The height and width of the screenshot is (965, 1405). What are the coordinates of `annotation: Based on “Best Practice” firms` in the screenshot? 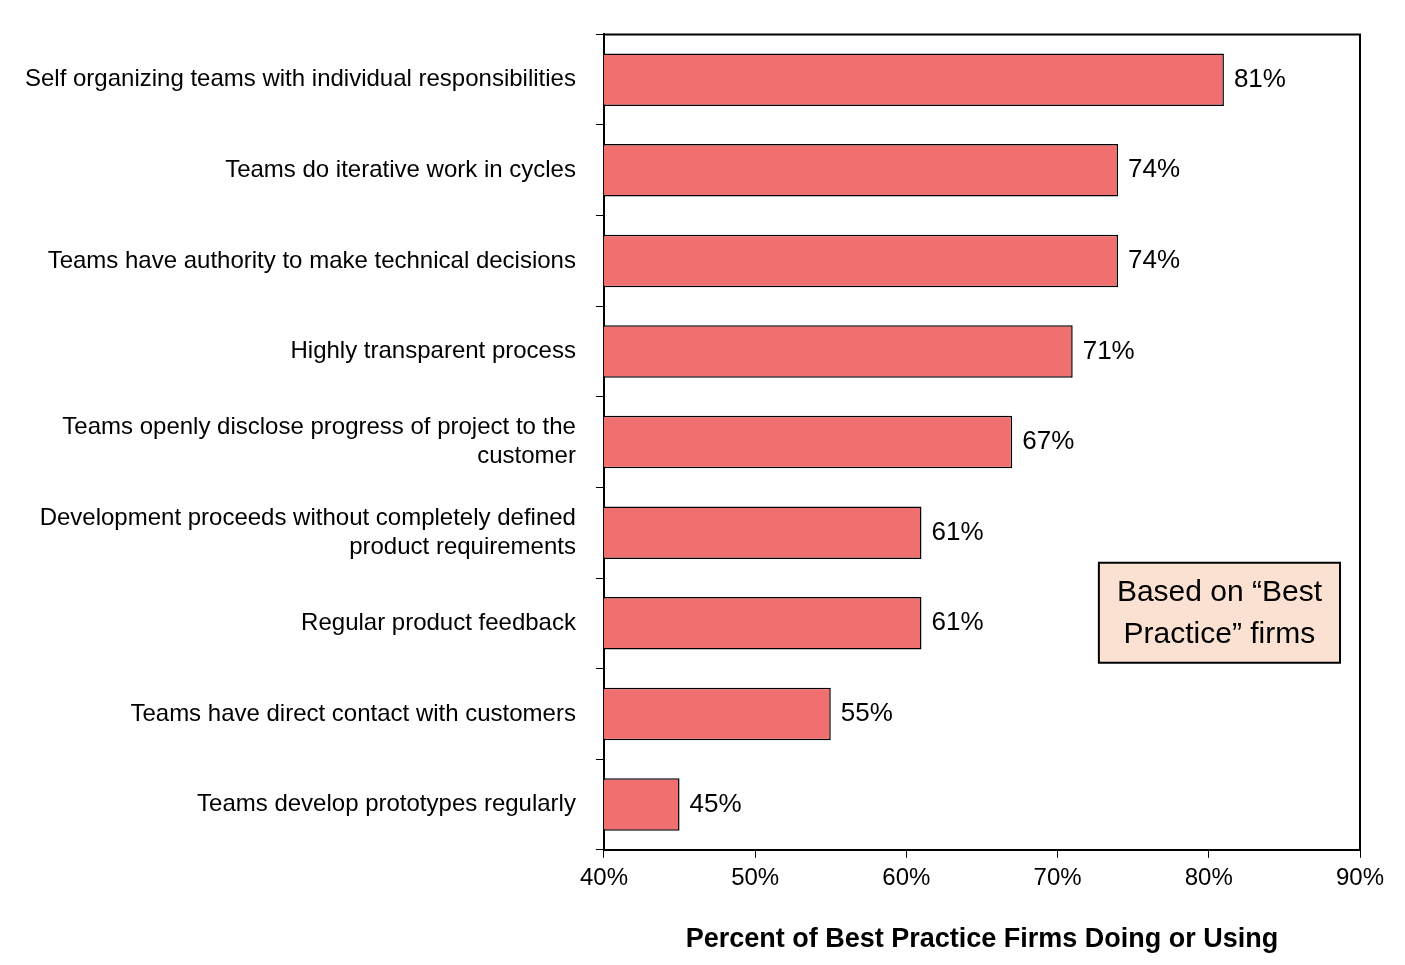 It's located at (1219, 612).